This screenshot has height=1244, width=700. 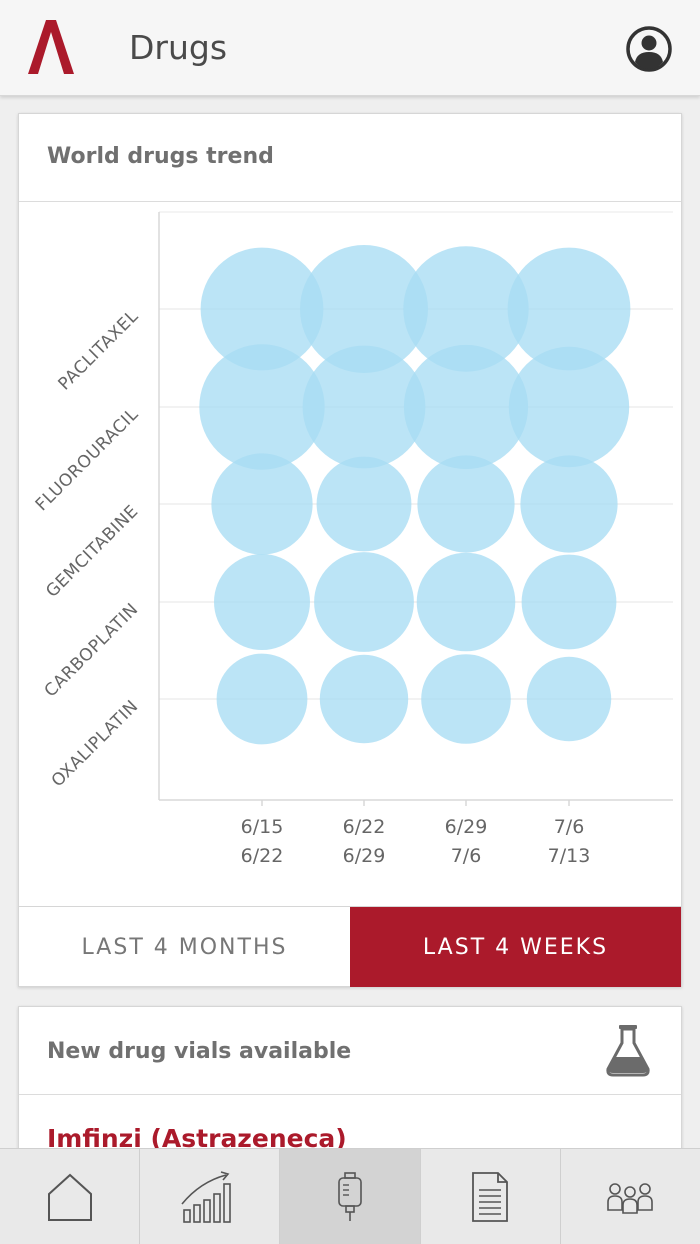 I want to click on tab-trends, so click(x=210, y=1196).